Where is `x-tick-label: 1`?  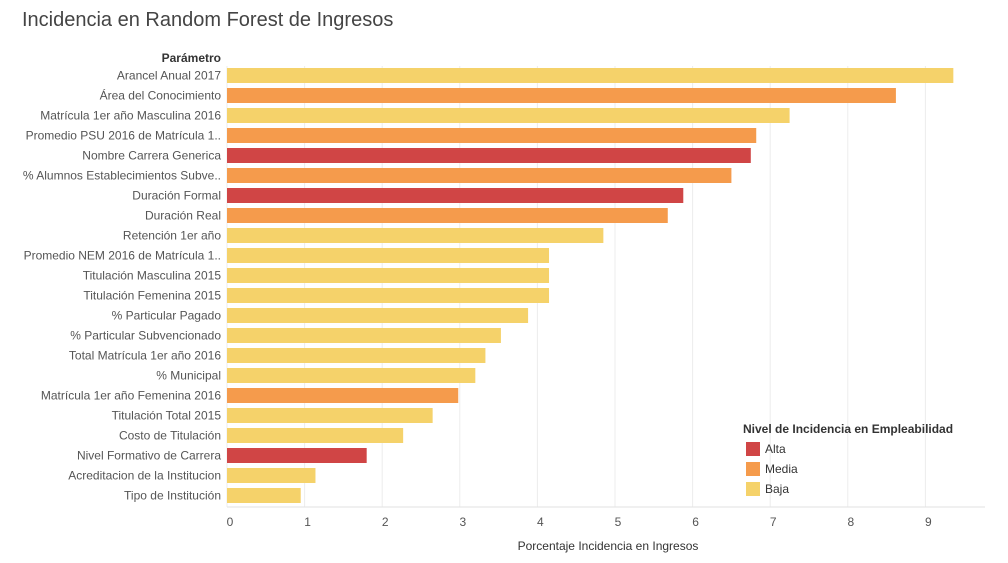 x-tick-label: 1 is located at coordinates (307, 522).